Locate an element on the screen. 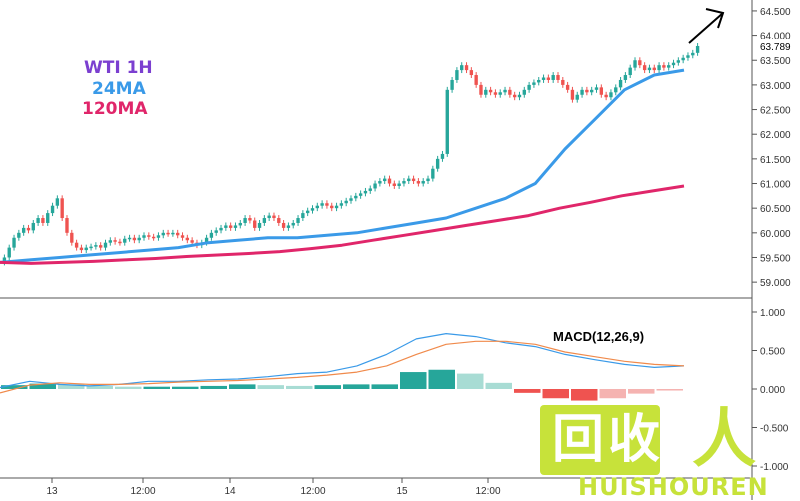  macd-label: MACD(12,26,9) is located at coordinates (598, 336).